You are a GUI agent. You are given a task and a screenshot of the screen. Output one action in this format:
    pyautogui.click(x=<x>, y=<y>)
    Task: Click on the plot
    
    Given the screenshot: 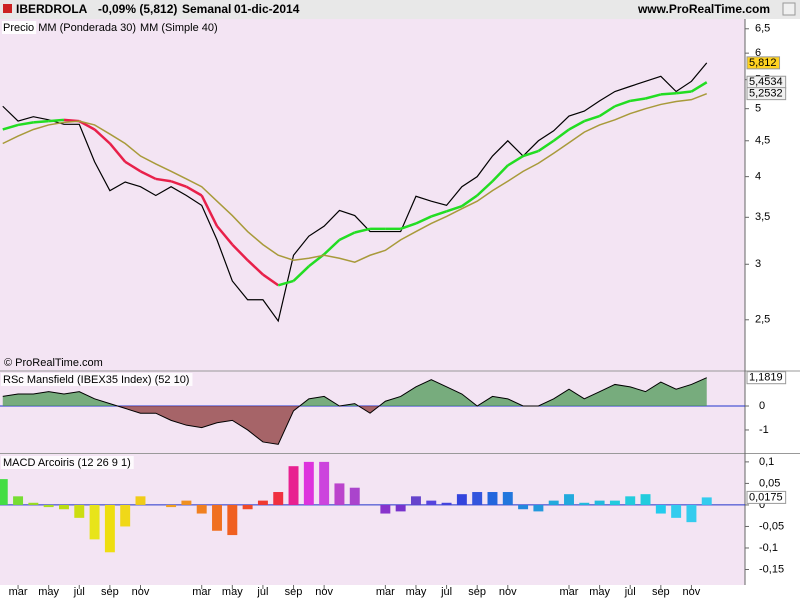 What is the action you would take?
    pyautogui.click(x=354, y=411)
    